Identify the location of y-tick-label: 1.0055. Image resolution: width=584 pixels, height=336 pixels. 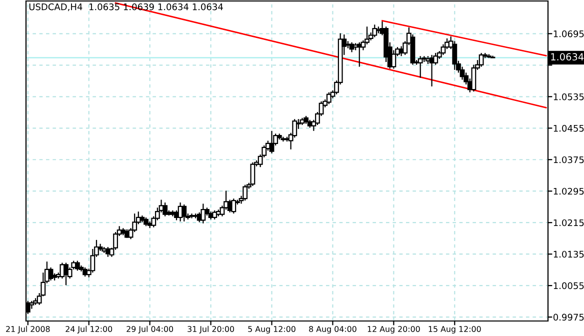
(569, 286).